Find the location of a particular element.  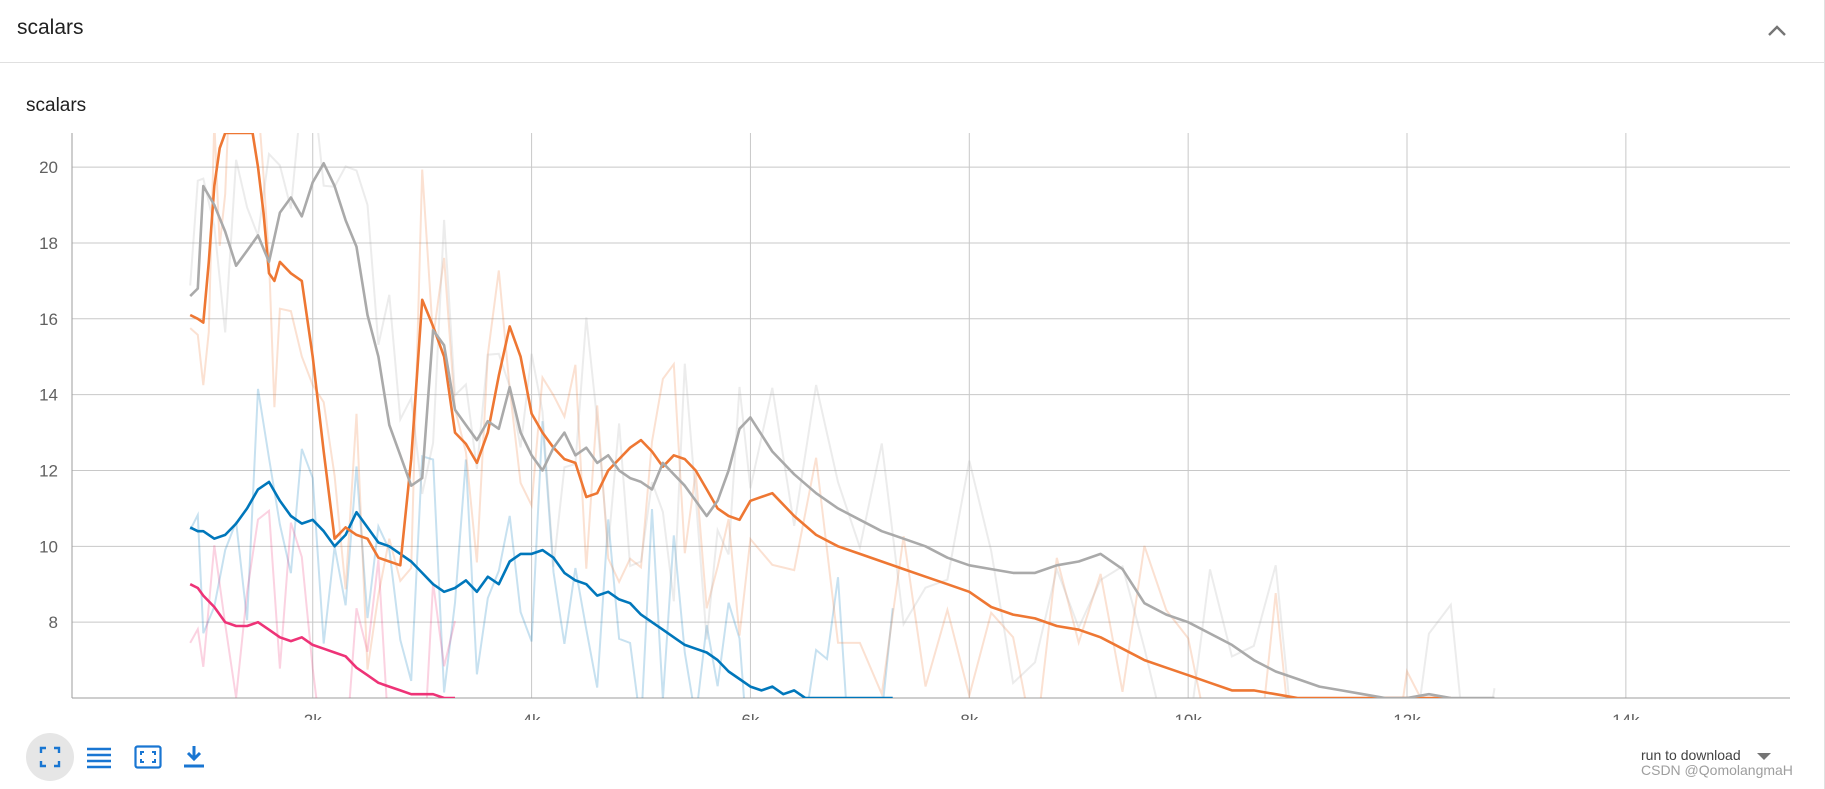

chevron-up-icon is located at coordinates (1777, 31).